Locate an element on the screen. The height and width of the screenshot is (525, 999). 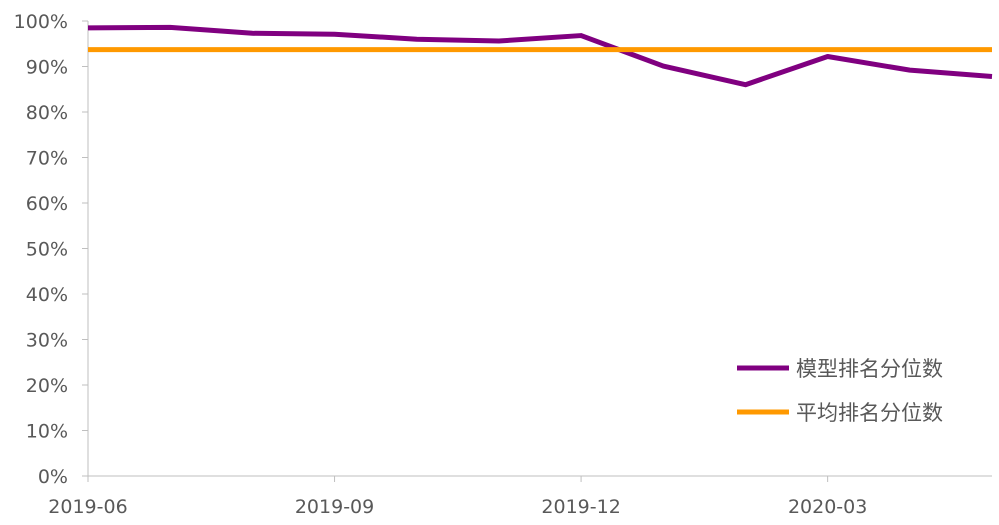
x-tick-label-2019-06: 2019-06 is located at coordinates (87, 507).